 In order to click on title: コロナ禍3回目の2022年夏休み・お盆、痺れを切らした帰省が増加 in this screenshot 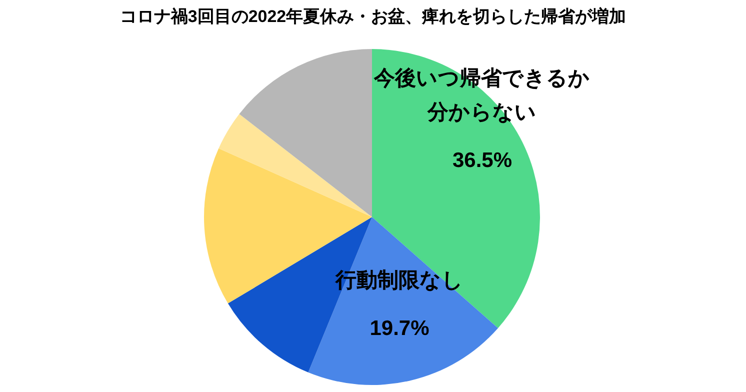, I will do `click(373, 16)`.